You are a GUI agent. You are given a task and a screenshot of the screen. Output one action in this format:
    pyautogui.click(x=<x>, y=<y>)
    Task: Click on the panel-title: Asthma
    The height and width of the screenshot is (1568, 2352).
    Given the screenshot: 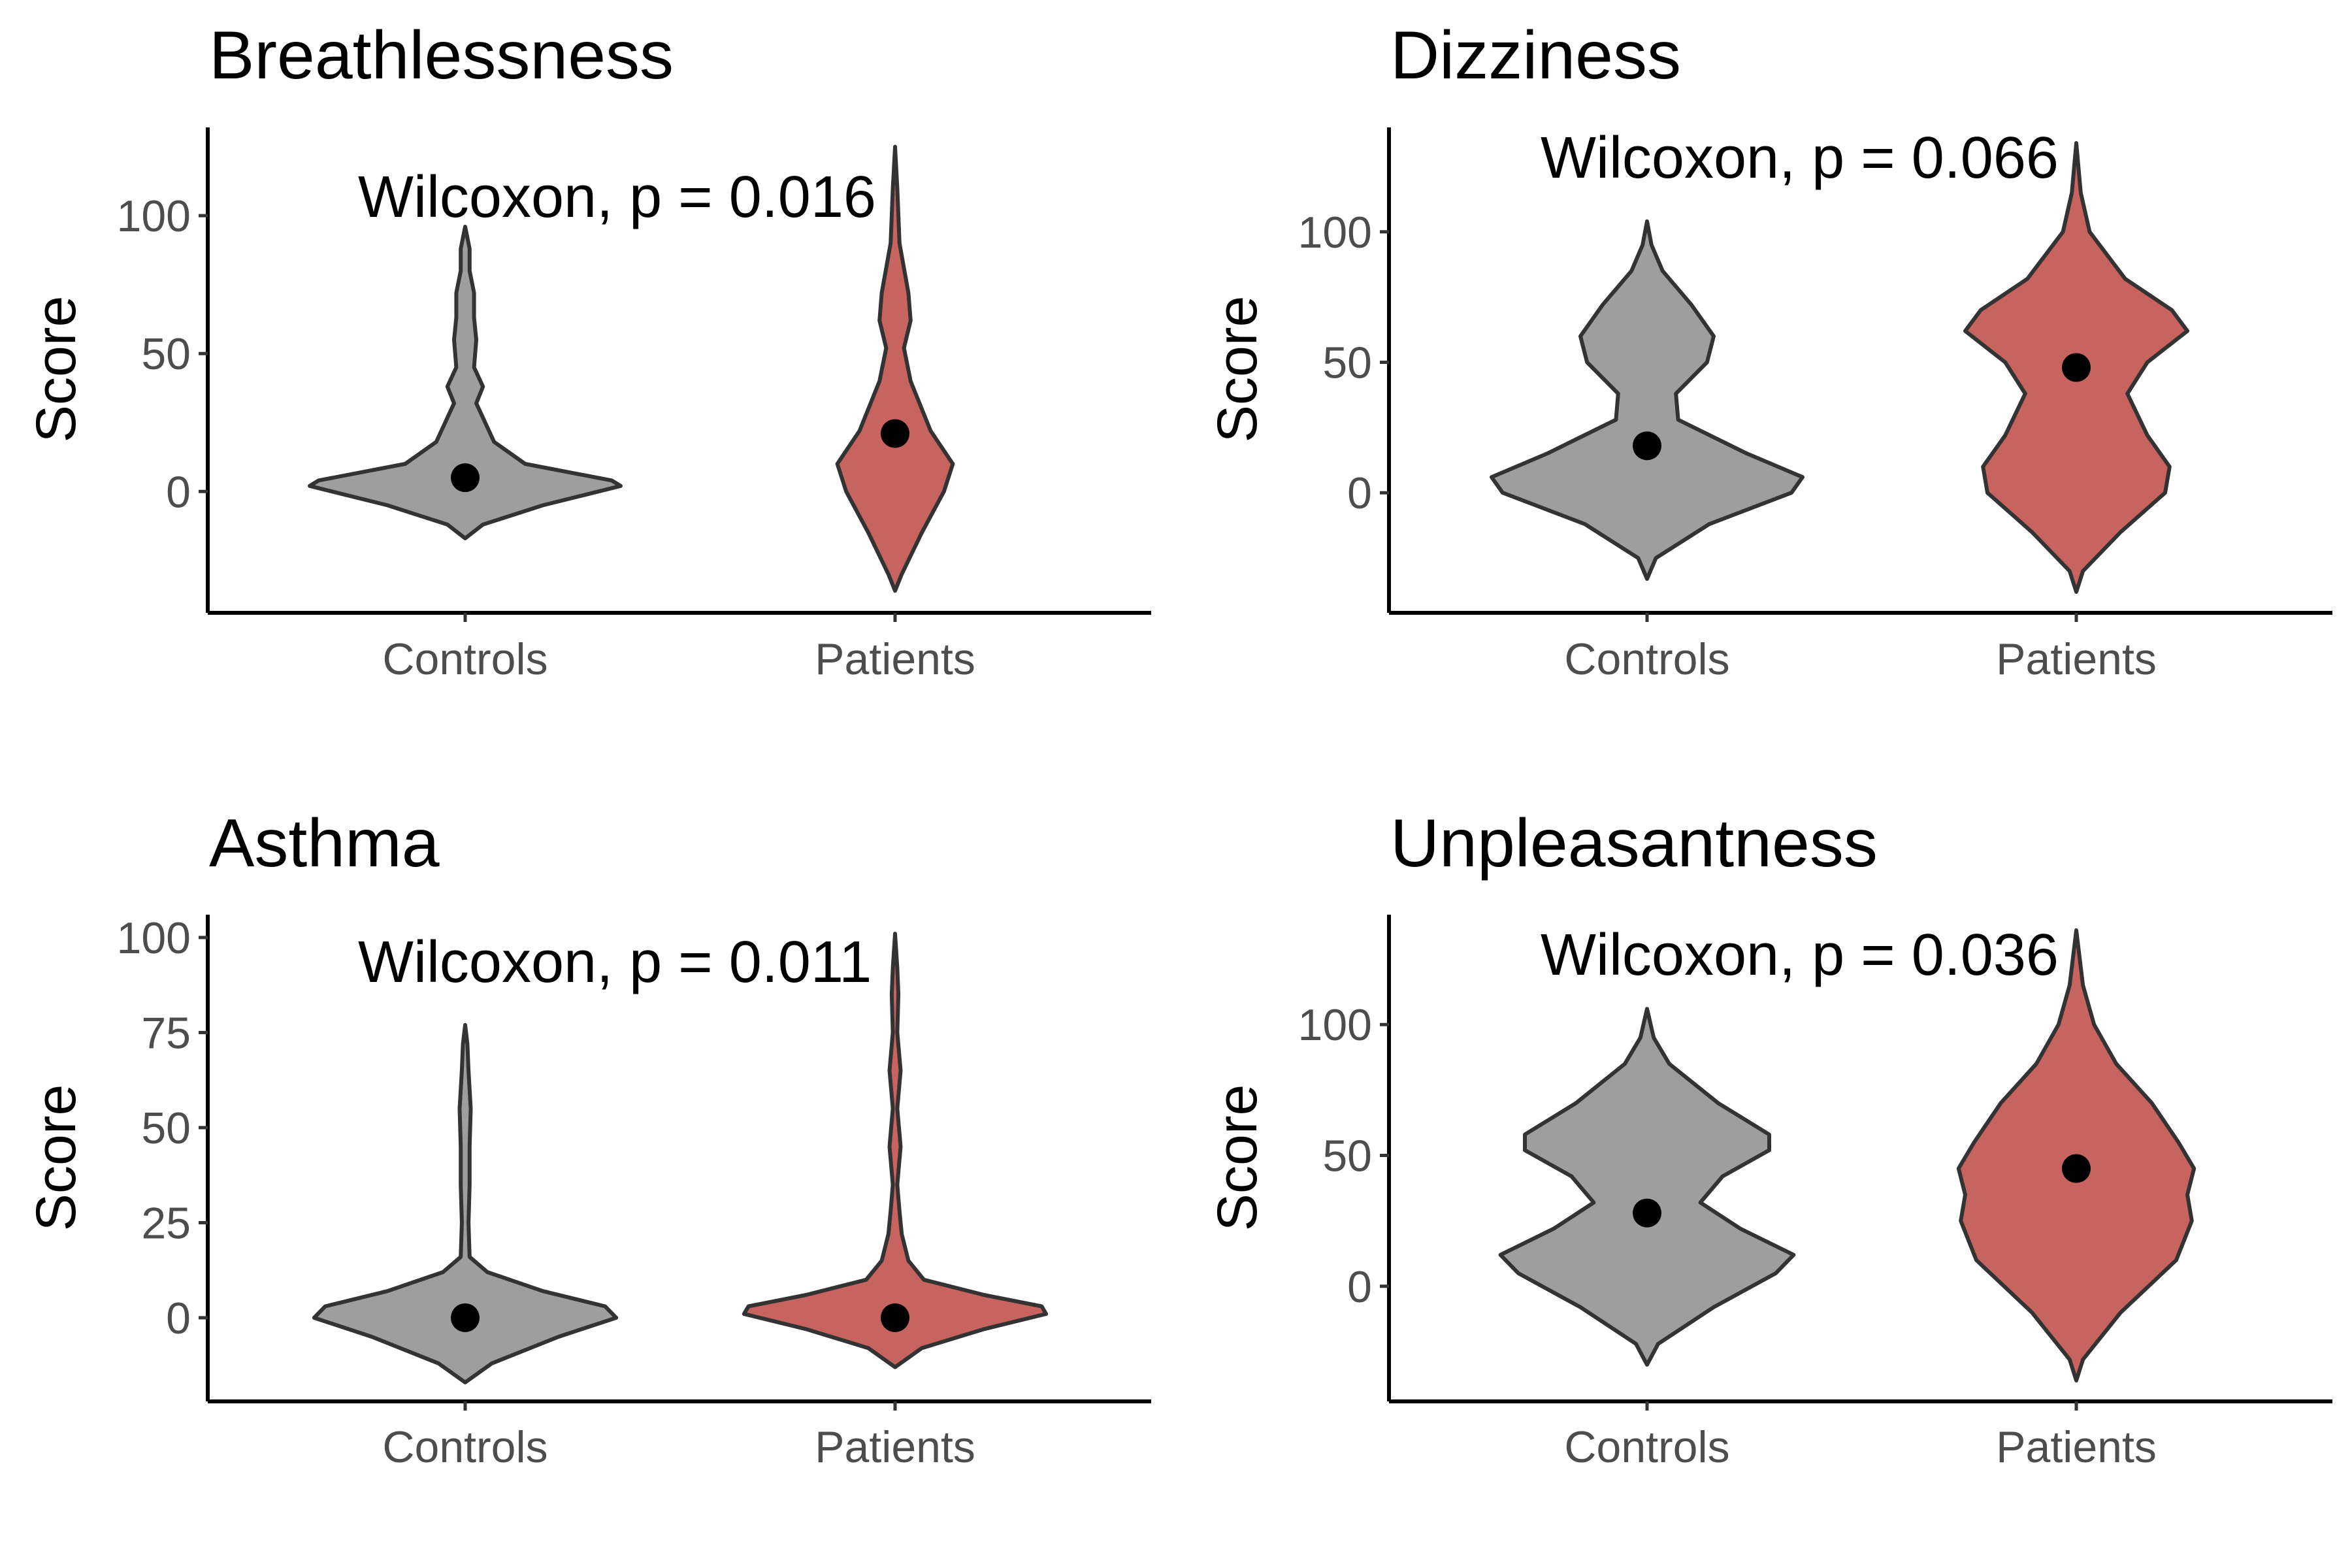 What is the action you would take?
    pyautogui.click(x=324, y=843)
    